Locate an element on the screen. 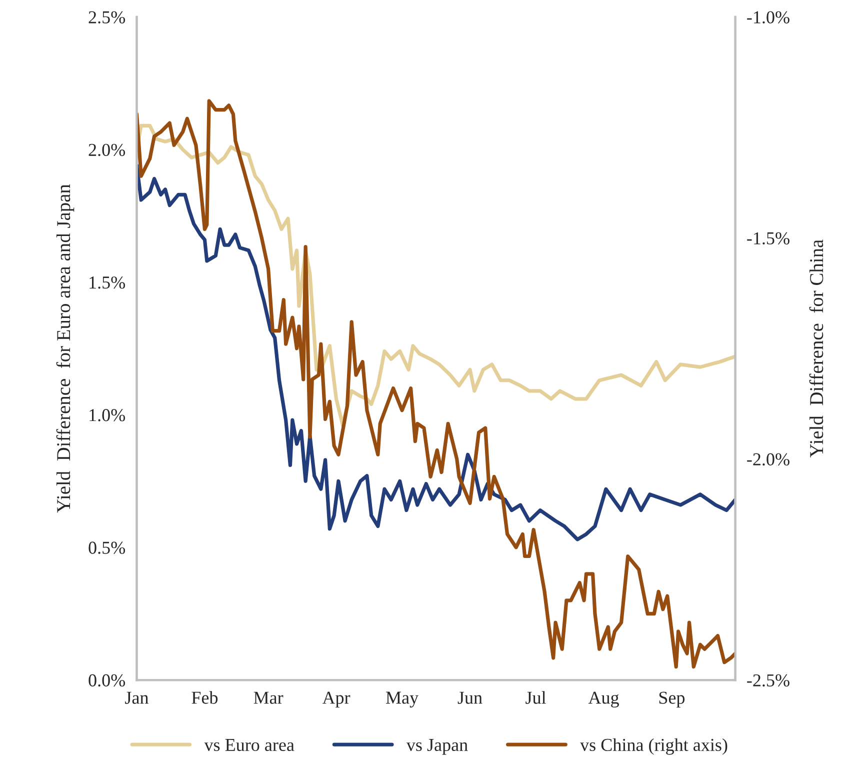 The image size is (860, 771). legend-label: vs Japan is located at coordinates (437, 747).